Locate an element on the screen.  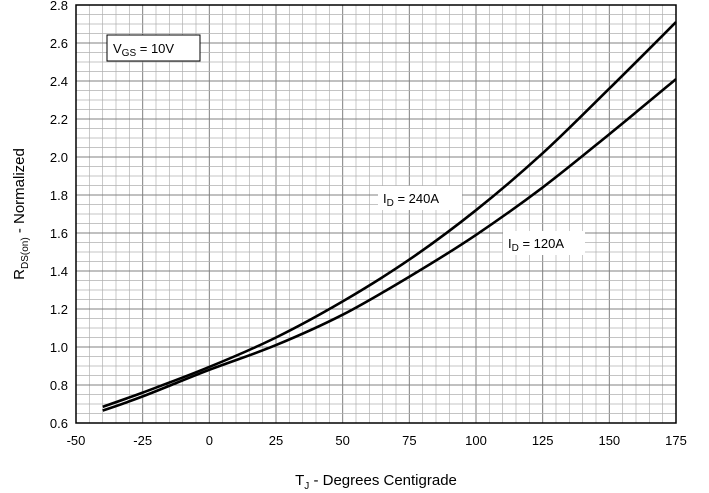
annotation-id-120a: ID = 120A is located at coordinates (544, 243).